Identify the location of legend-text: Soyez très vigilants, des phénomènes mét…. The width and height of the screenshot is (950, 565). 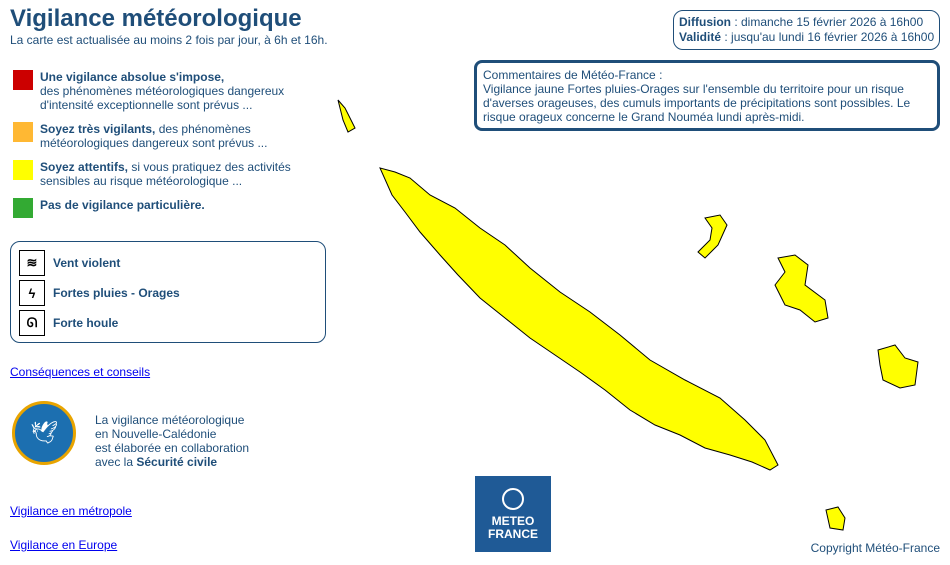
(167, 136).